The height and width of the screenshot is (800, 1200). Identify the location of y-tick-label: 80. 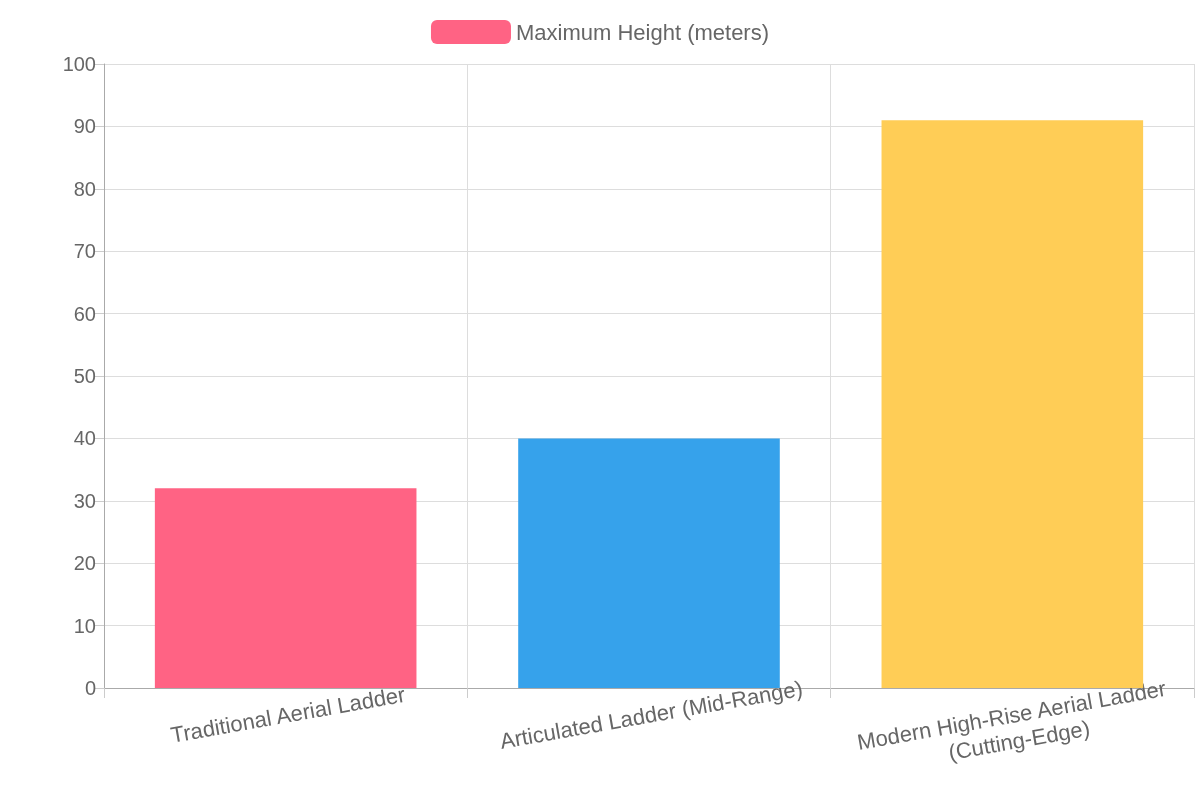
(84, 188).